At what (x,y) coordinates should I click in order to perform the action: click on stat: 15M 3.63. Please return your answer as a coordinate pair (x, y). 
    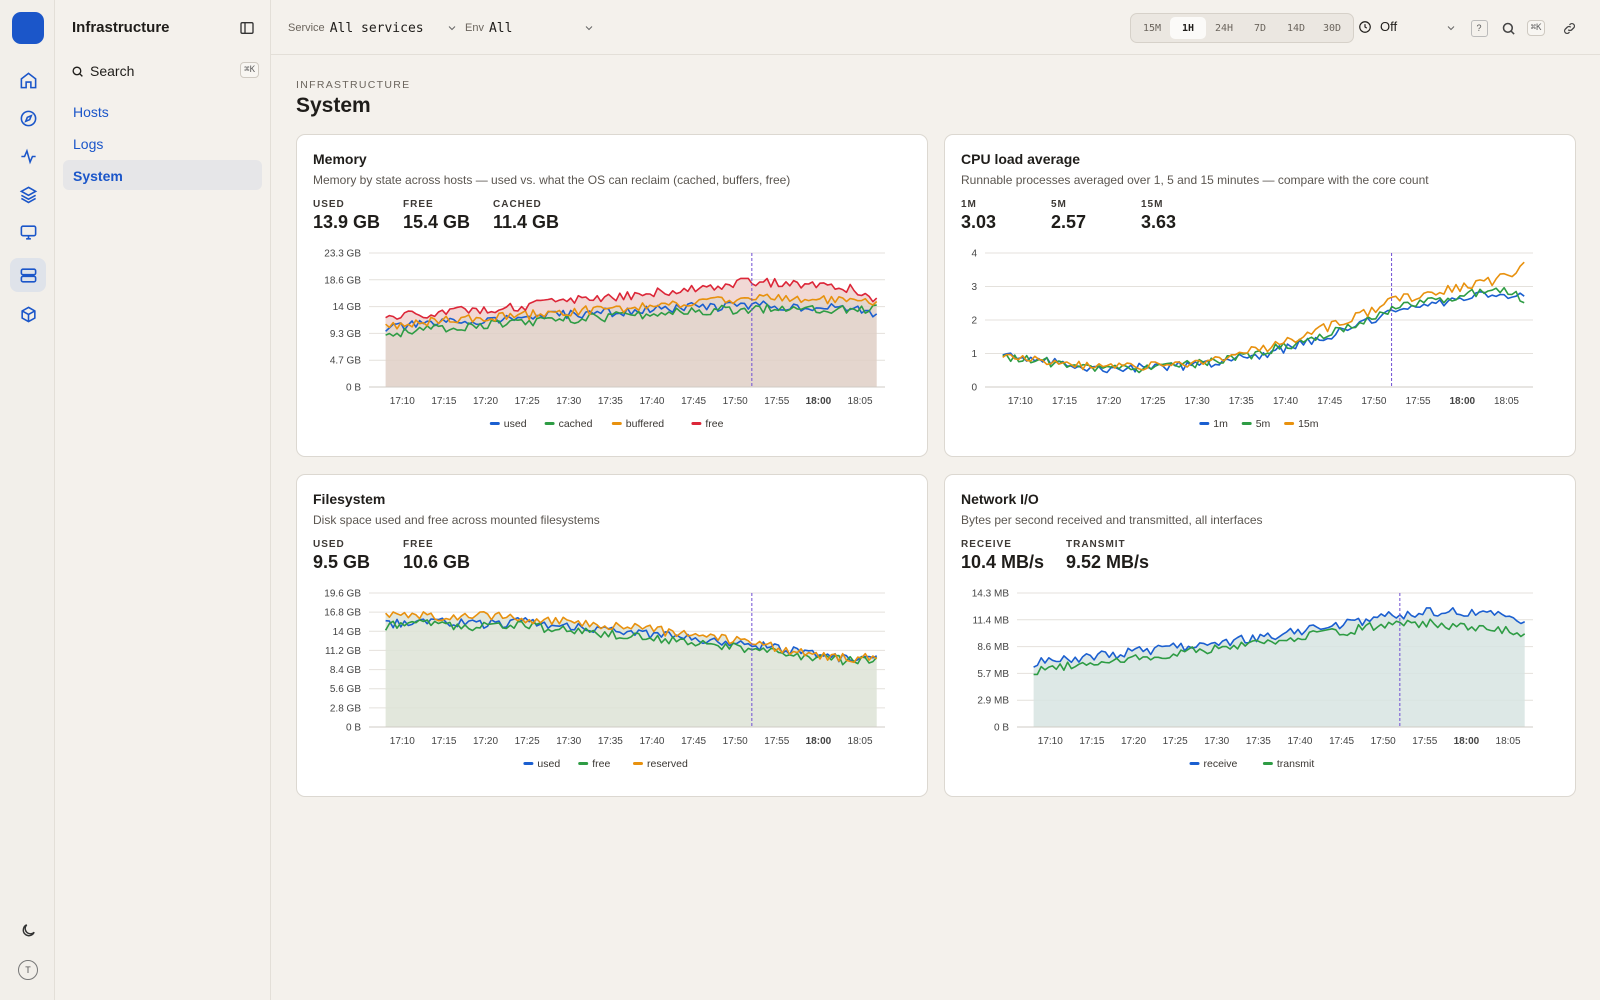
    Looking at the image, I should click on (1158, 216).